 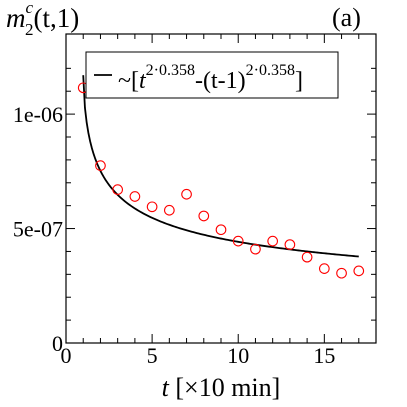 What do you see at coordinates (38, 229) in the screenshot?
I see `y-tick-label: 5e-07` at bounding box center [38, 229].